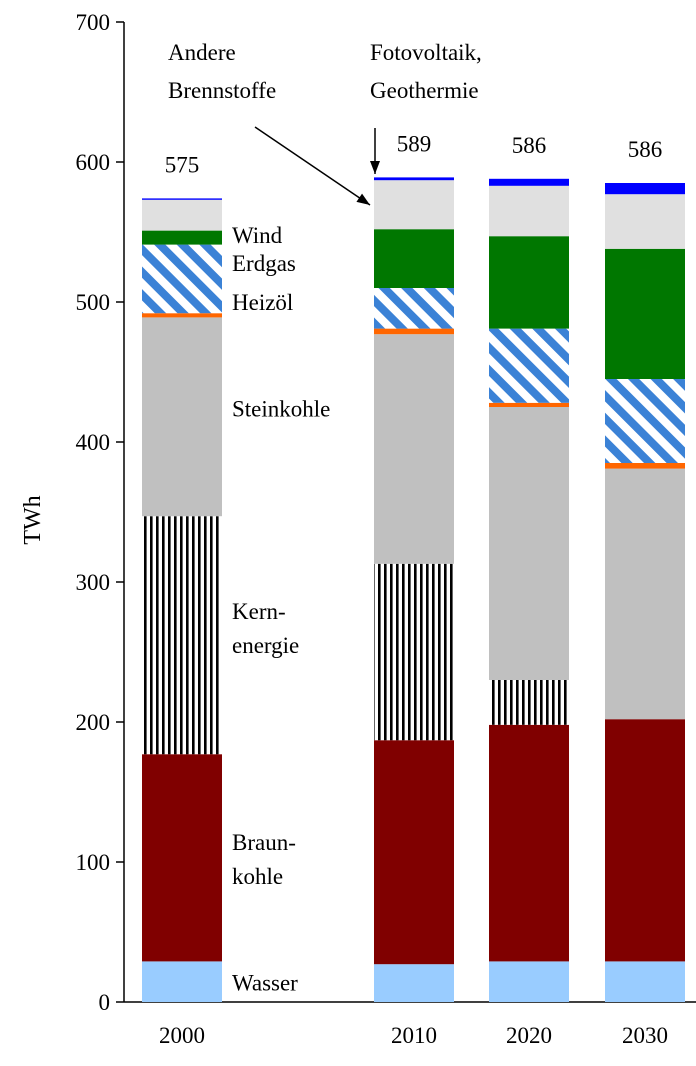  What do you see at coordinates (93, 302) in the screenshot?
I see `y-tick-label: 500` at bounding box center [93, 302].